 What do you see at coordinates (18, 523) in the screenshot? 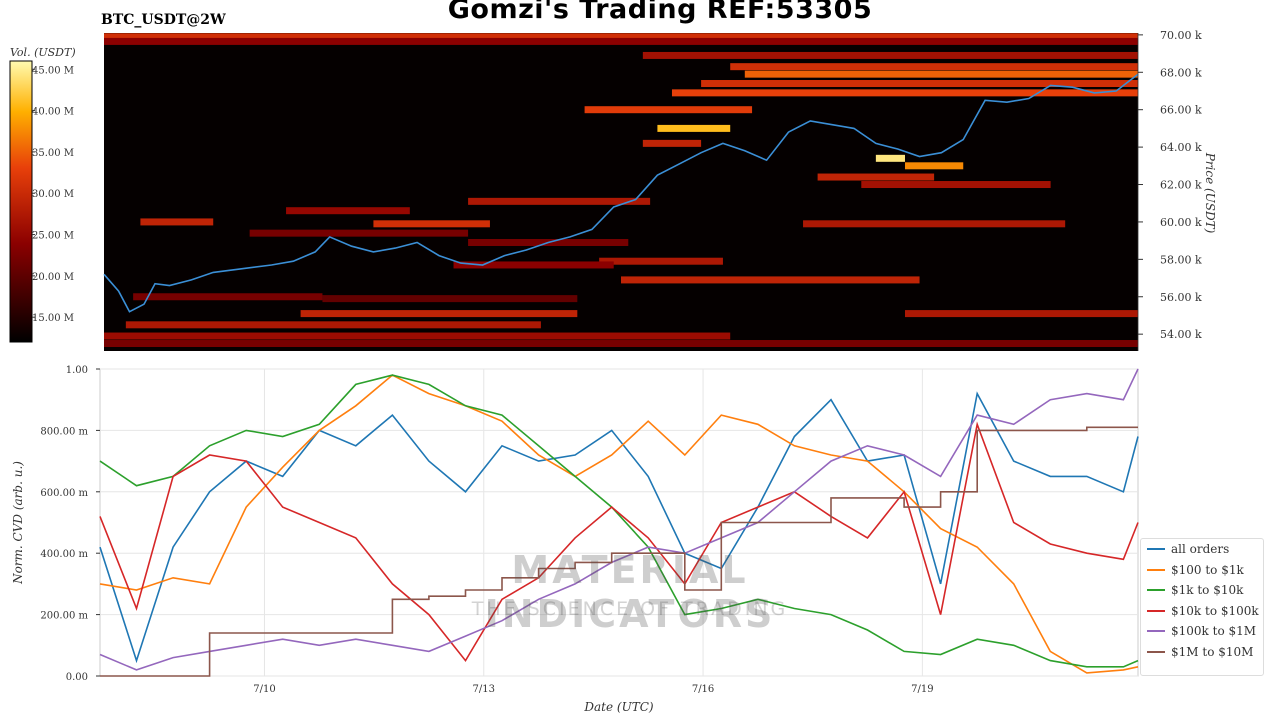
I see `cvd-y-axis-label: Norm. CVD (arb. u.)` at bounding box center [18, 523].